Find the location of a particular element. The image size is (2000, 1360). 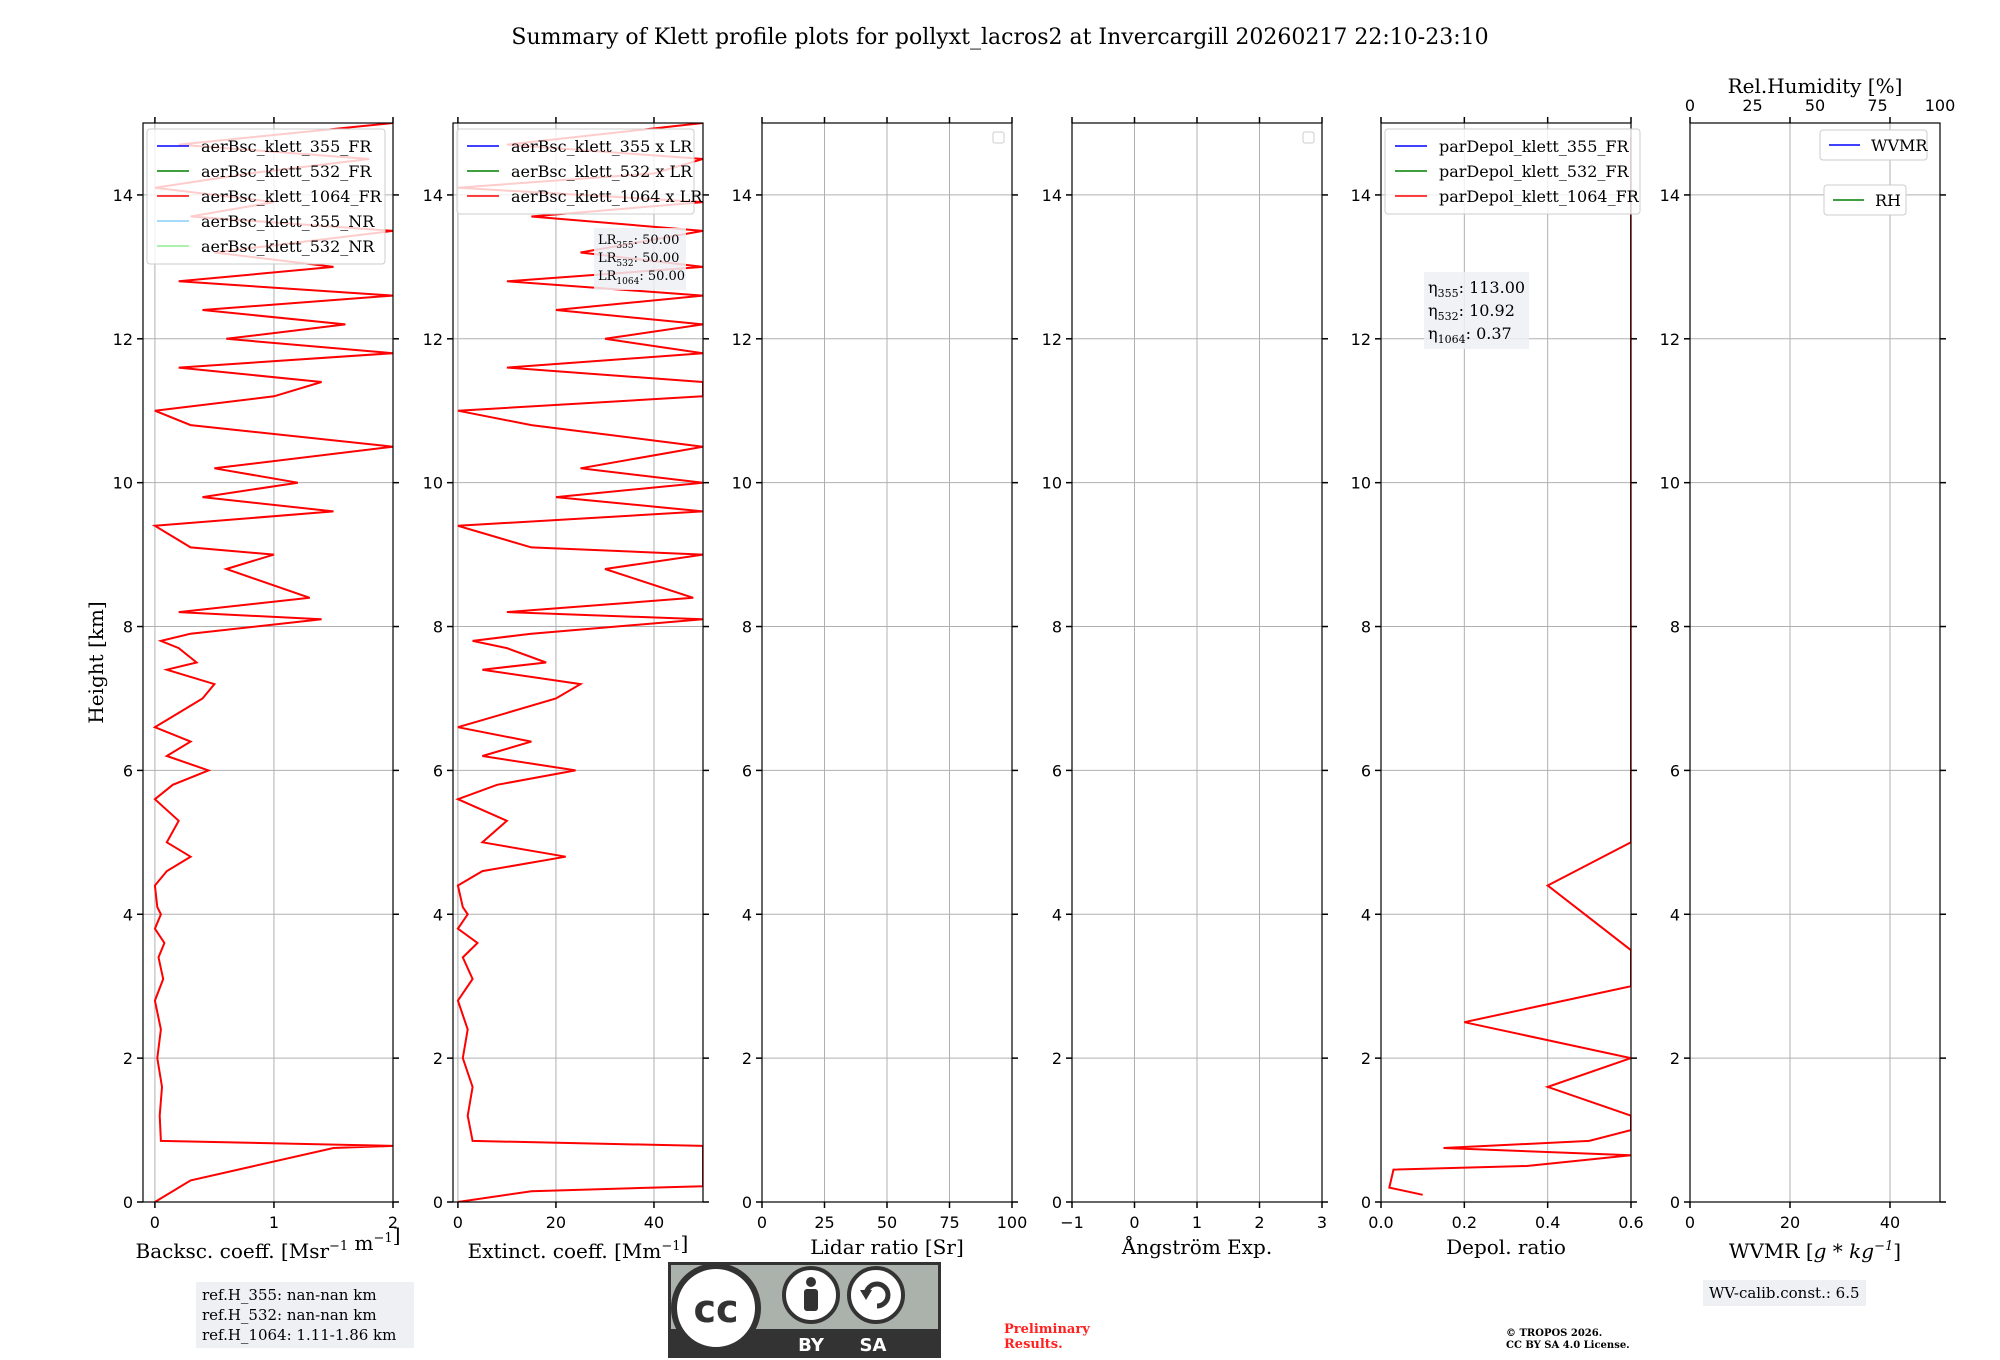

attribution-body-icon is located at coordinates (811, 1300).